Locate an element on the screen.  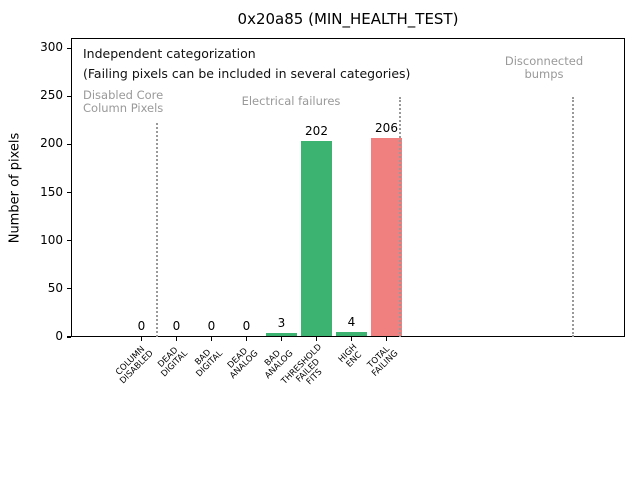
note-line-1: Independent categorization is located at coordinates (169, 53).